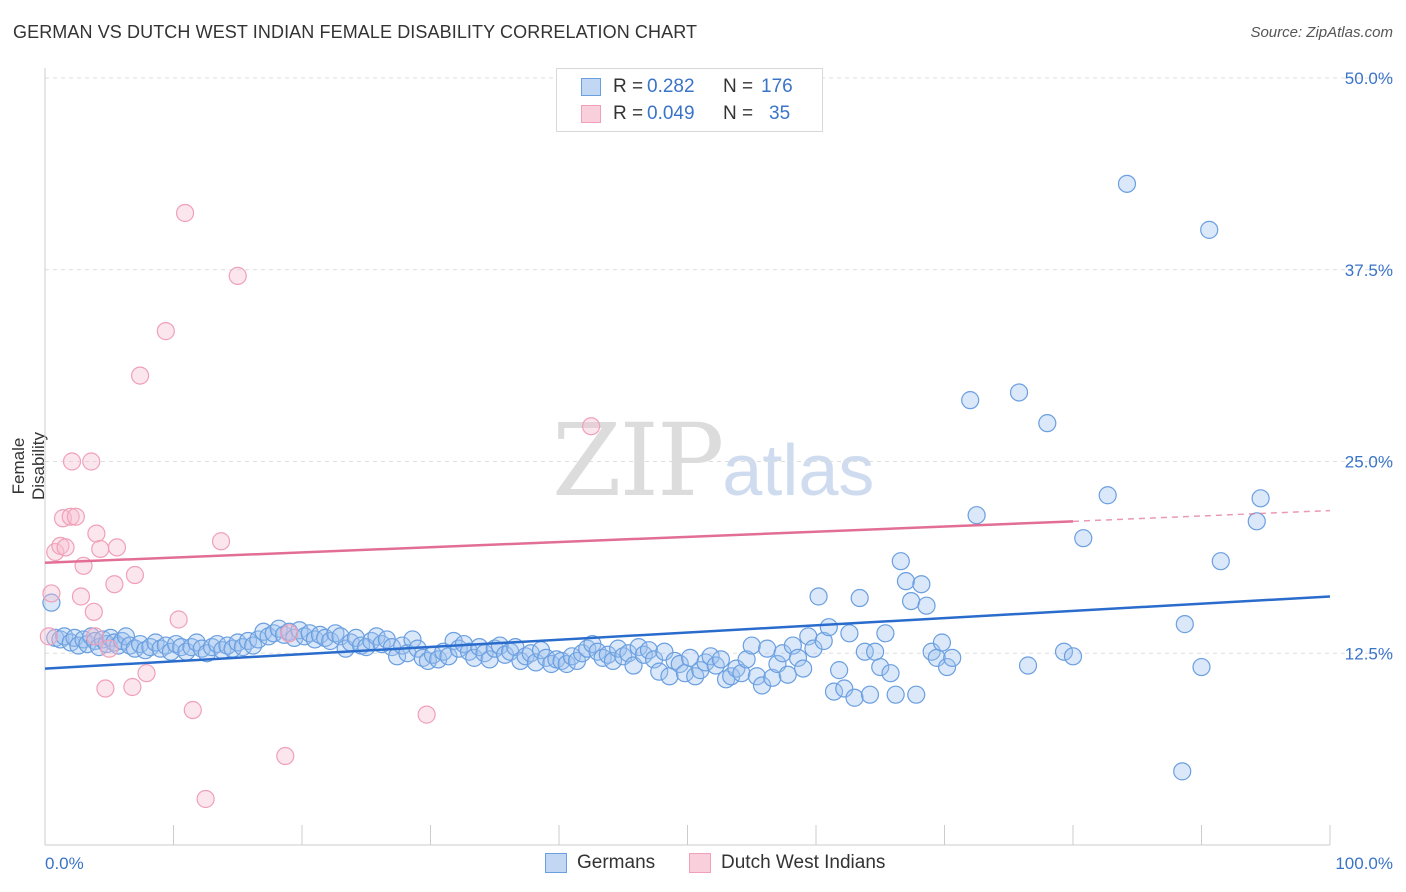  What do you see at coordinates (671, 86) in the screenshot?
I see `r-value: 0.282` at bounding box center [671, 86].